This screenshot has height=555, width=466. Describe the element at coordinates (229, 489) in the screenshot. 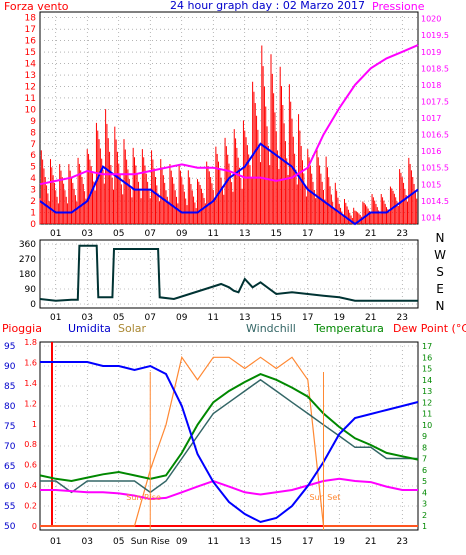

I see `dewpoint-line` at that location.